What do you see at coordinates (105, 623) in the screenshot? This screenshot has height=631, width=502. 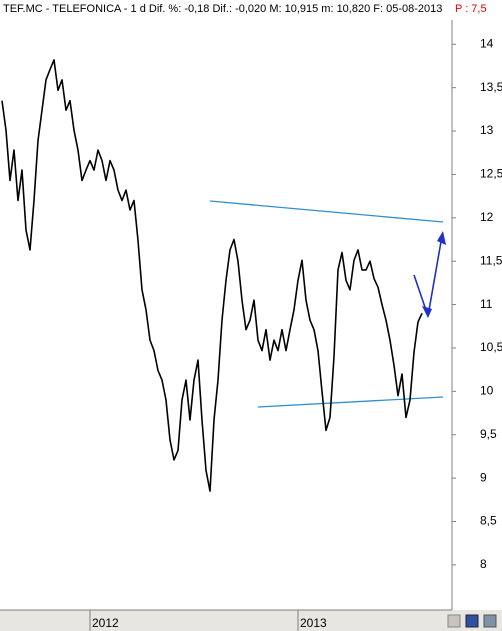 I see `x-tick-label: 2012` at bounding box center [105, 623].